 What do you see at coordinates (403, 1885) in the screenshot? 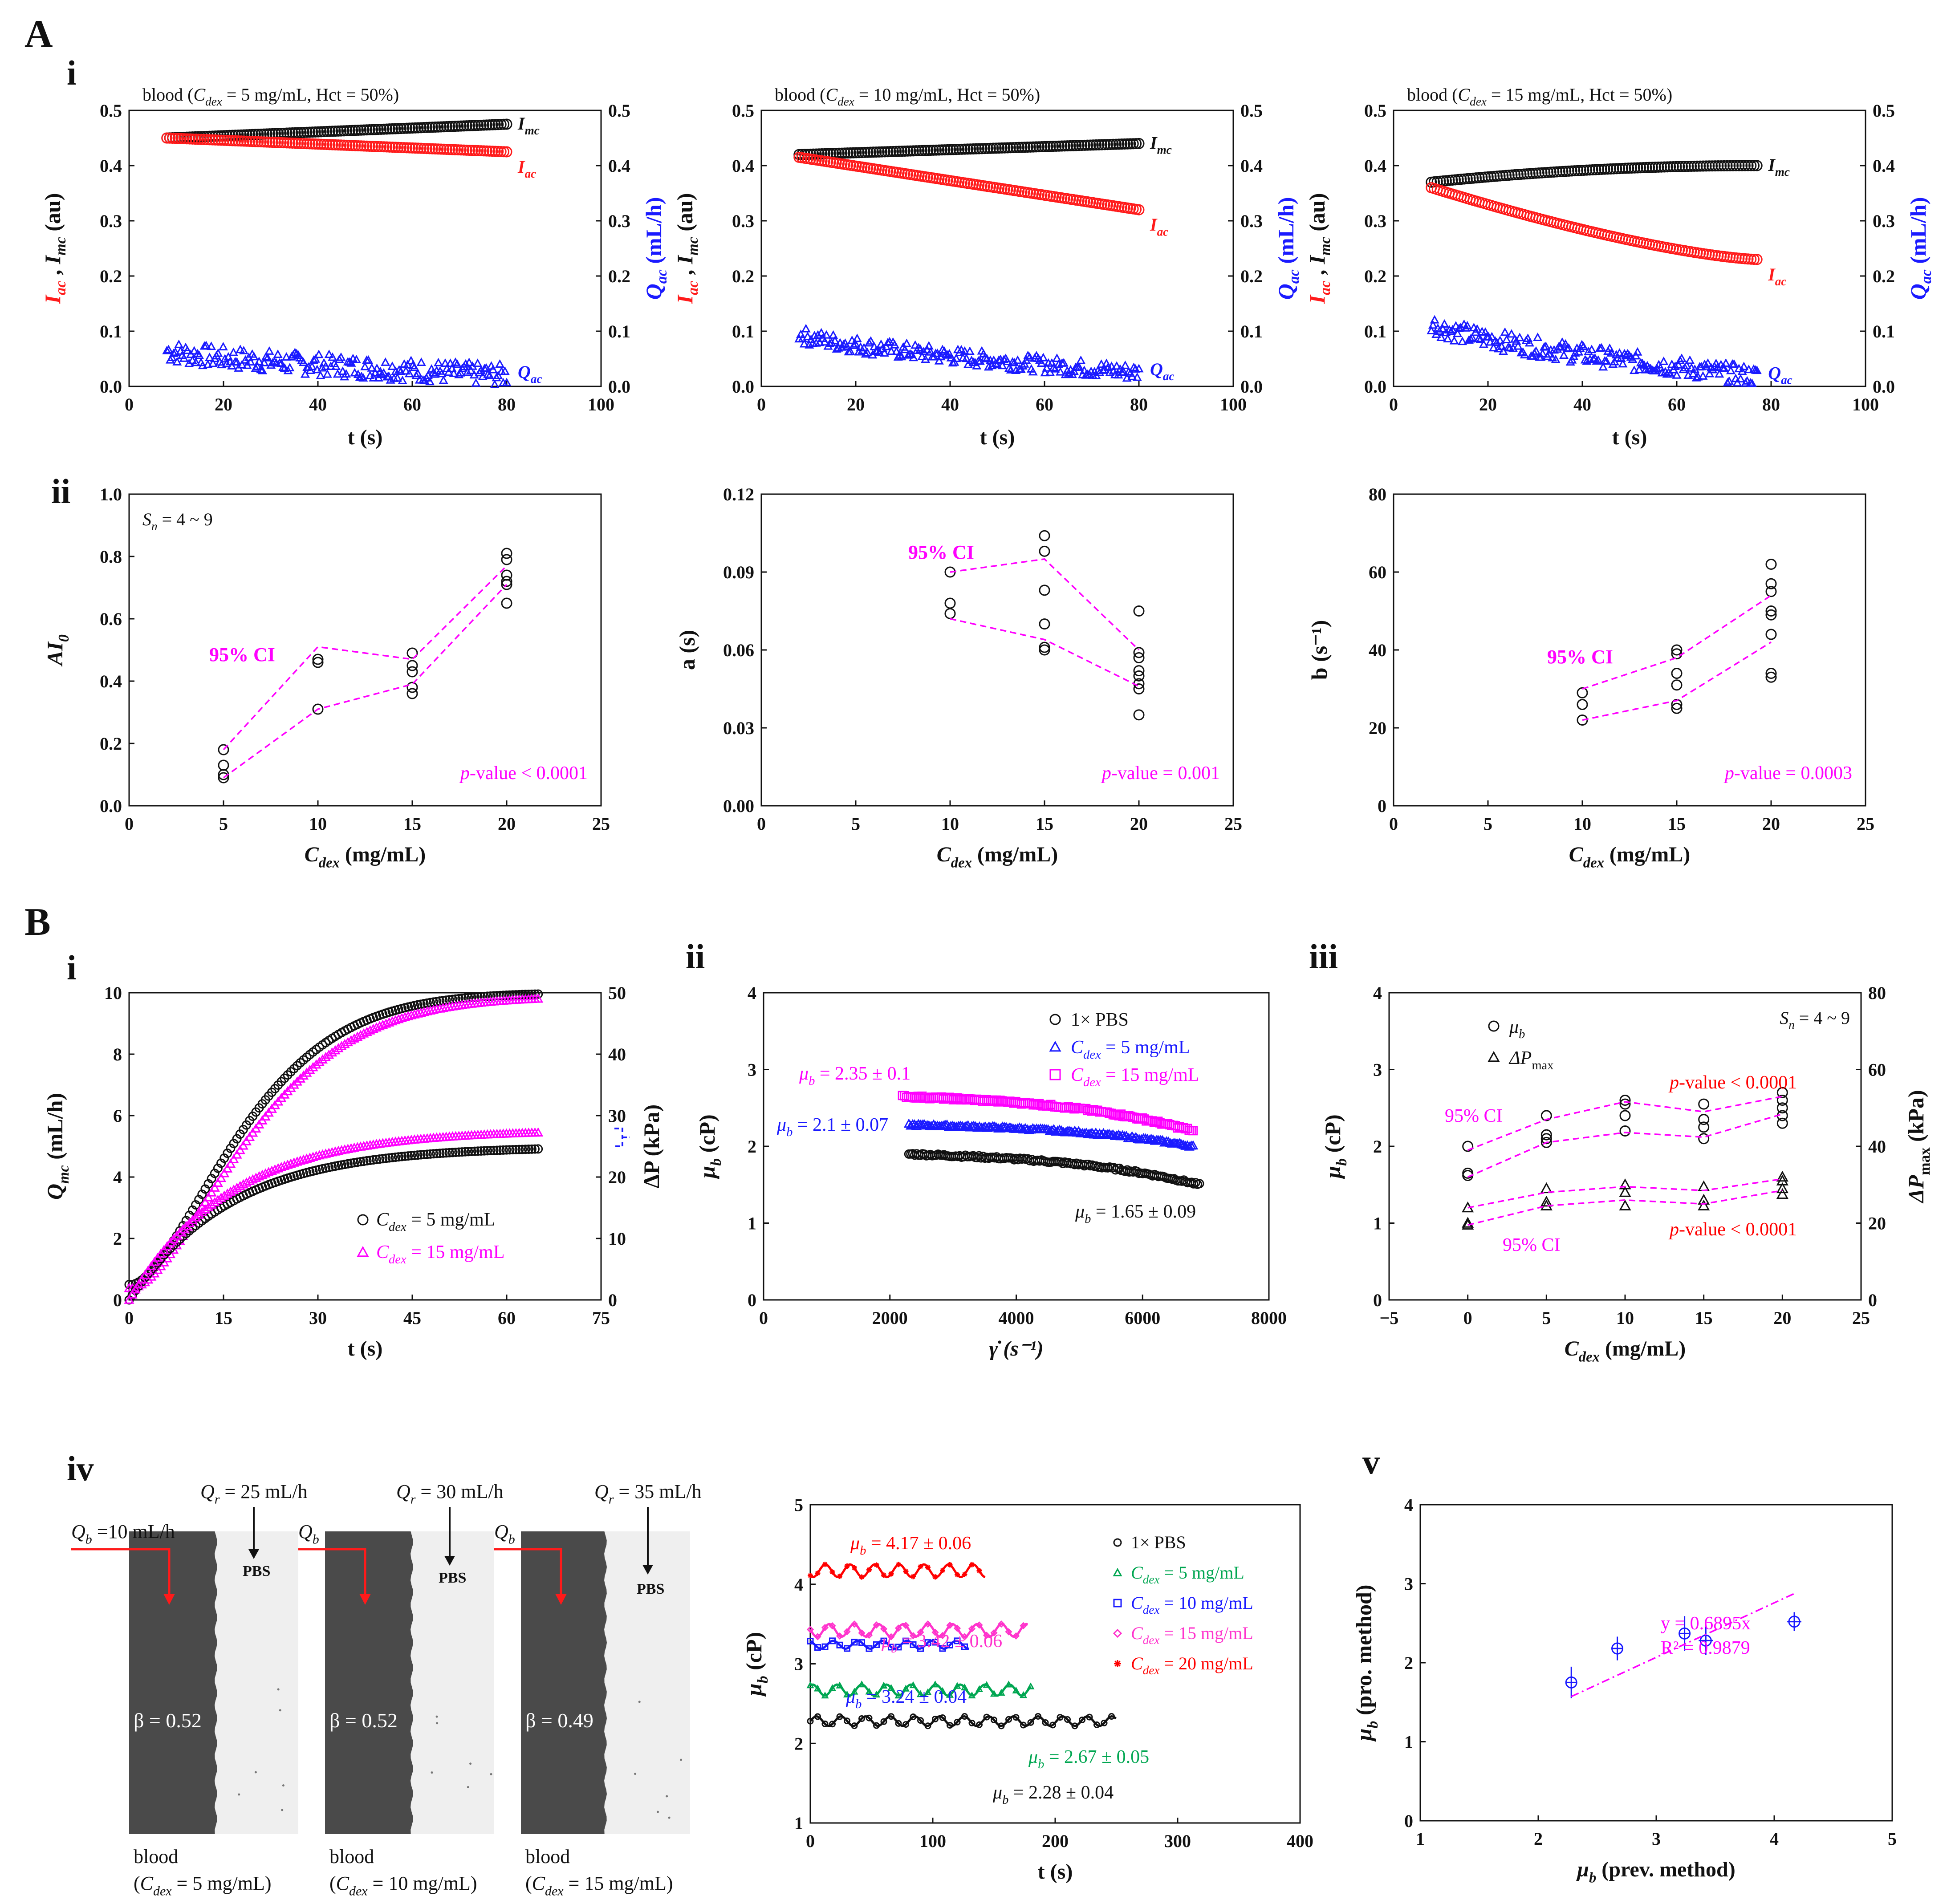
I see `caption-label: (Cdex = 10 mg/mL)` at bounding box center [403, 1885].